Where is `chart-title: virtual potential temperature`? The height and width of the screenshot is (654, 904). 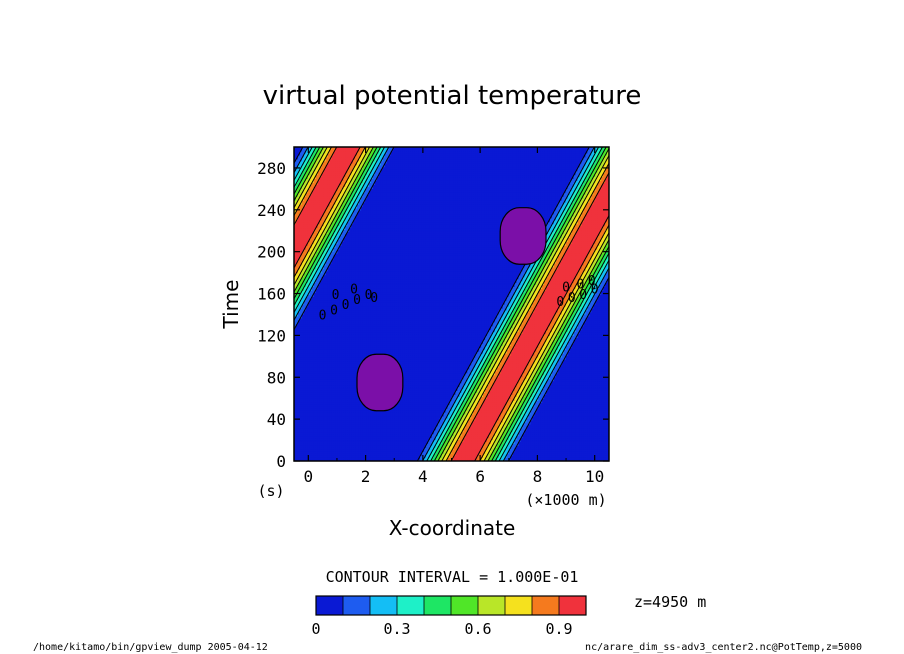 chart-title: virtual potential temperature is located at coordinates (452, 96).